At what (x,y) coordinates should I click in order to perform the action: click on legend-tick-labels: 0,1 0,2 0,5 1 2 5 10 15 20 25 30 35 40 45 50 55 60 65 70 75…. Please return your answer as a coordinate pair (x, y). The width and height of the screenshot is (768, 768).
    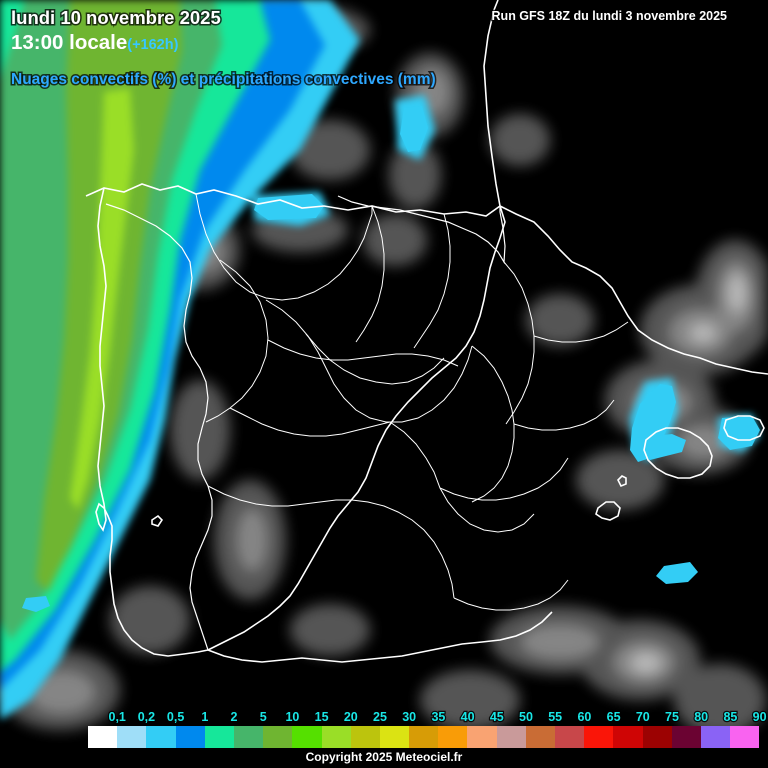
    Looking at the image, I should click on (384, 717).